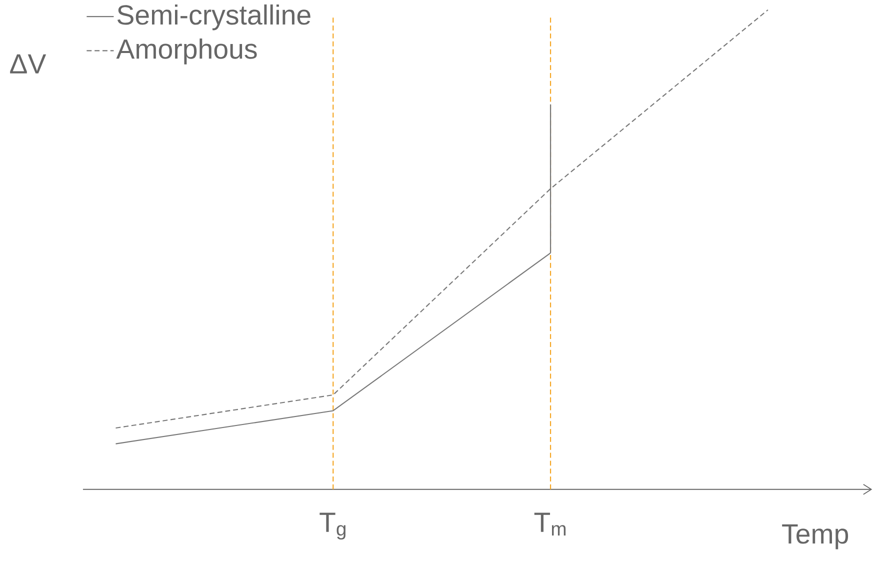 This screenshot has height=564, width=892. Describe the element at coordinates (333, 526) in the screenshot. I see `x-tick-label: T$_{g}$` at that location.